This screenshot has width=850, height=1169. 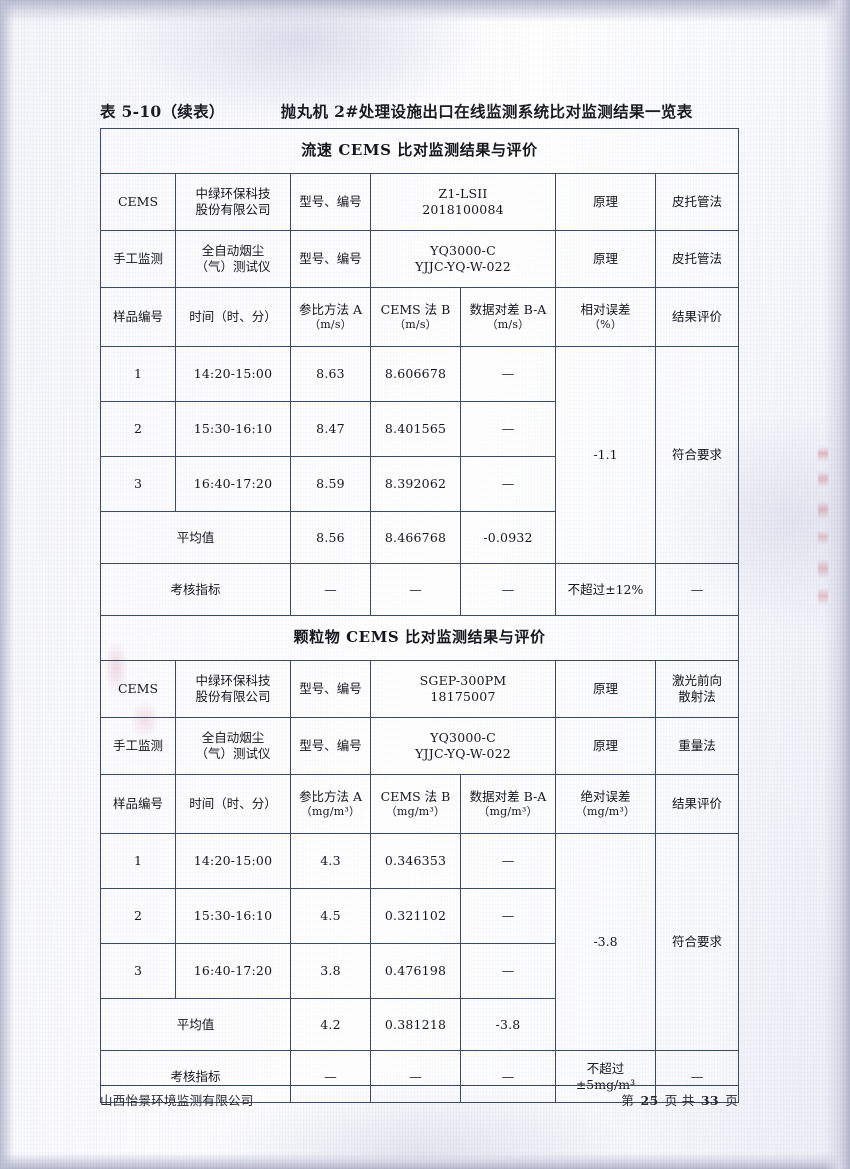 What do you see at coordinates (415, 429) in the screenshot?
I see `cell-method-b: 8.401565` at bounding box center [415, 429].